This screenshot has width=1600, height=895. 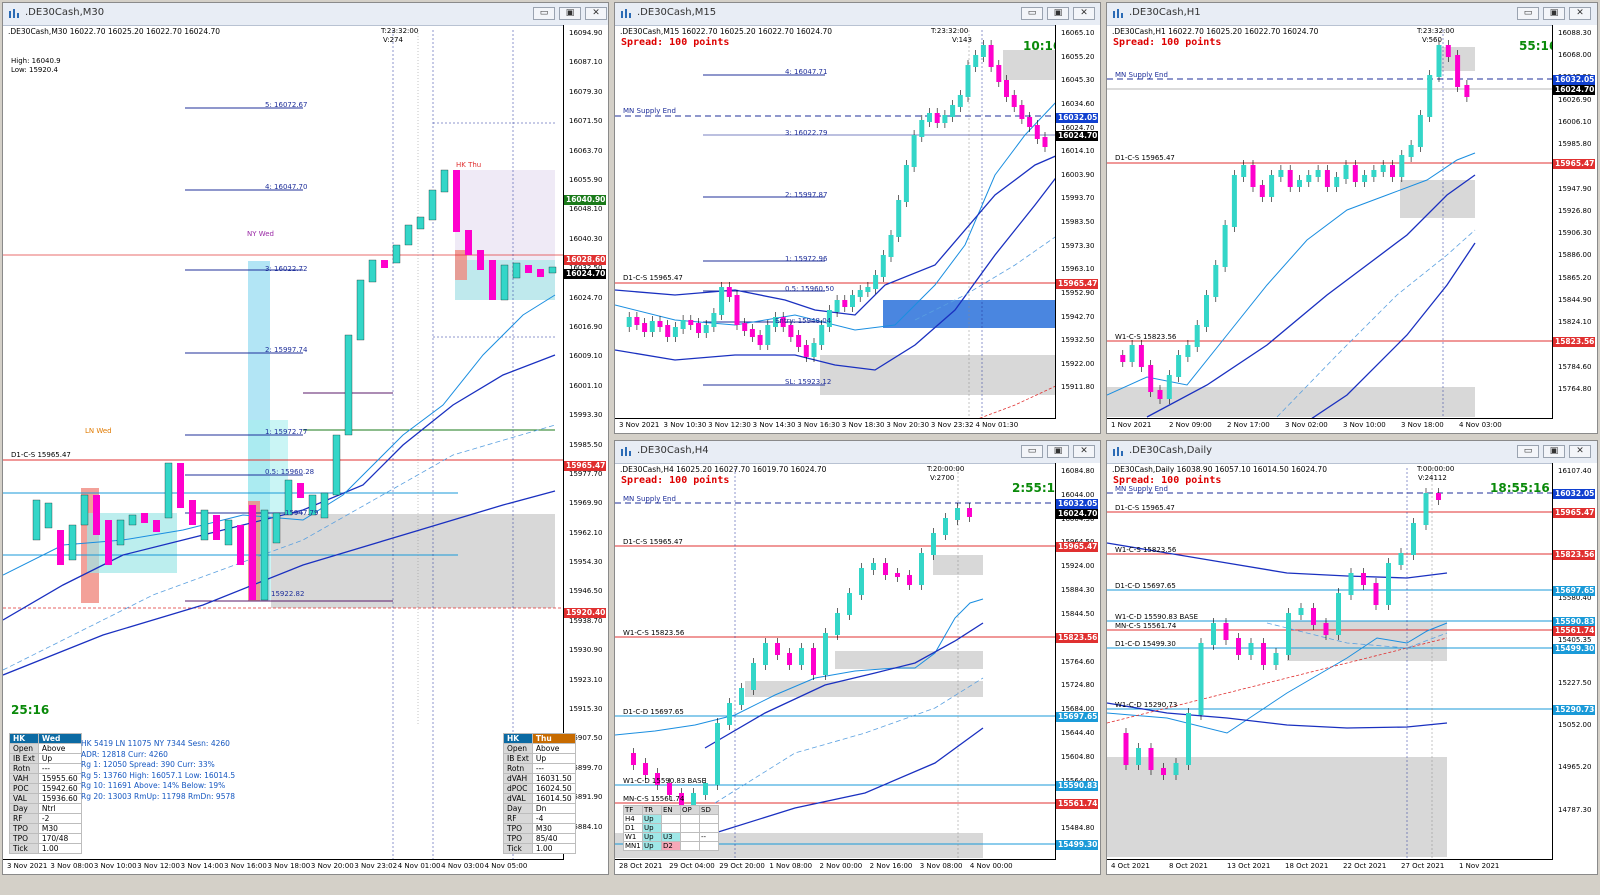 What do you see at coordinates (586, 767) in the screenshot?
I see `price-tick: 15899.70` at bounding box center [586, 767].